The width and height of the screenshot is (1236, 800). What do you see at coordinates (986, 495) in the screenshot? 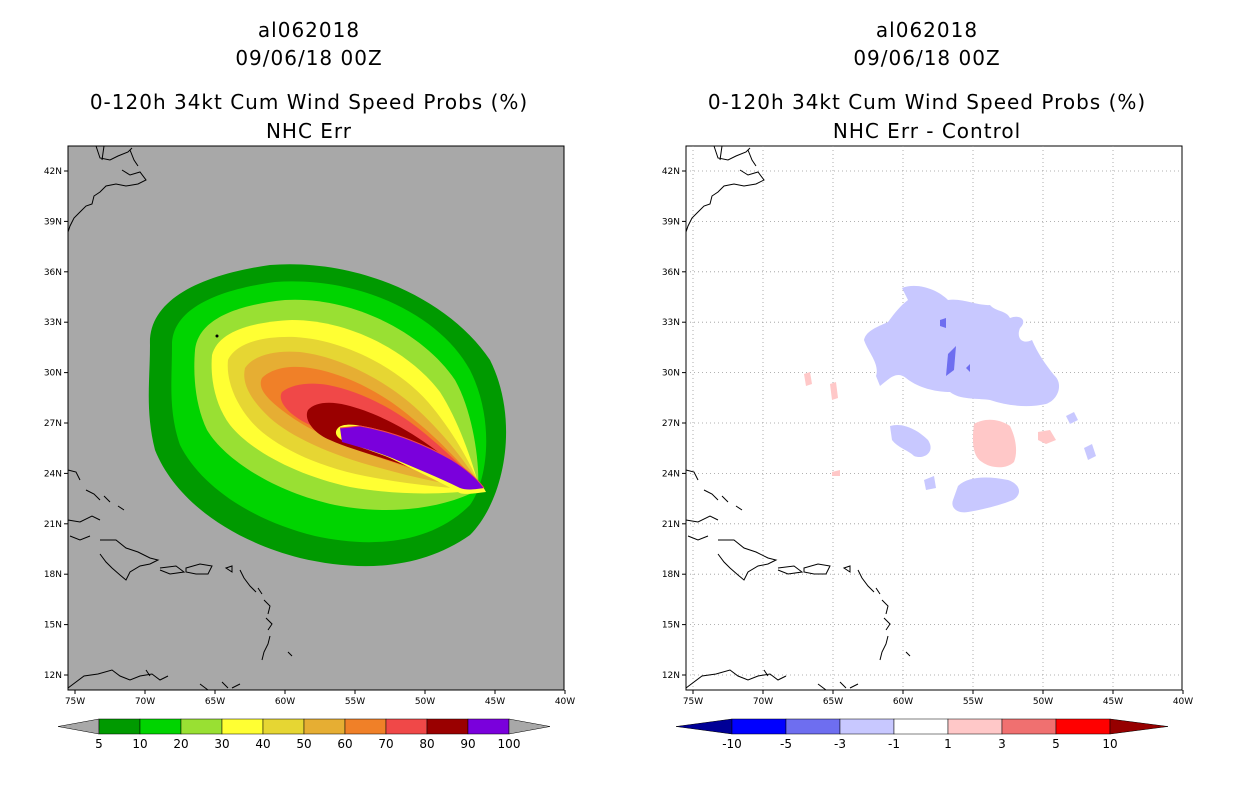
I see `patch-neg-south` at bounding box center [986, 495].